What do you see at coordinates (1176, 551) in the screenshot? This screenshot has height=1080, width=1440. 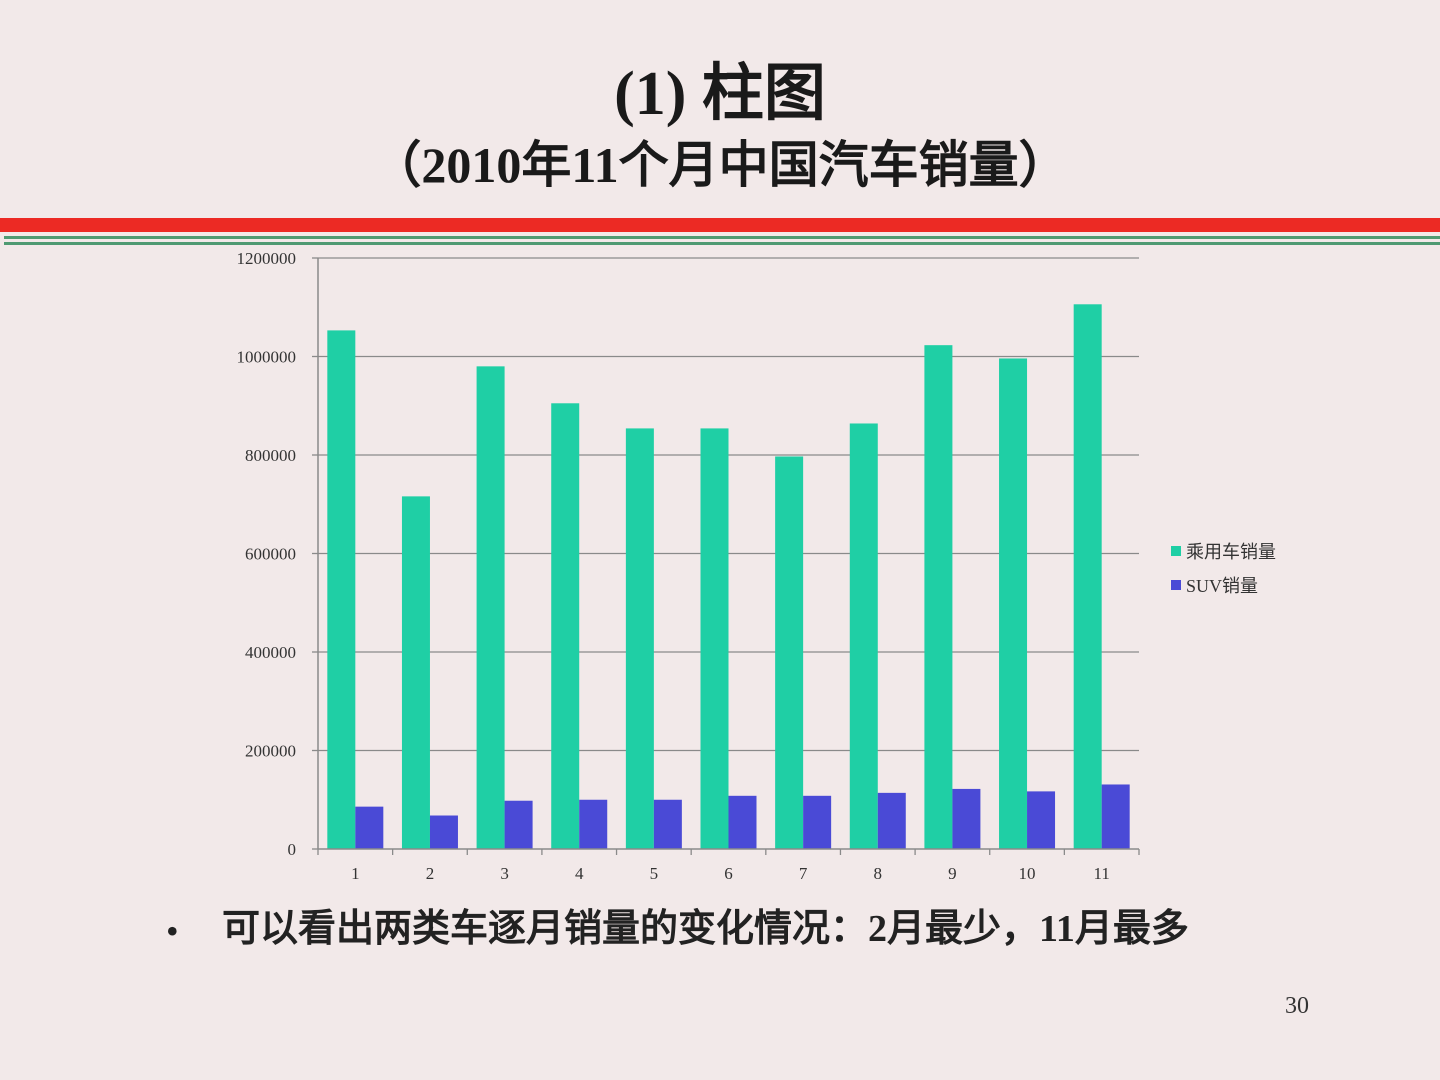 I see `legend-swatch-passenger` at bounding box center [1176, 551].